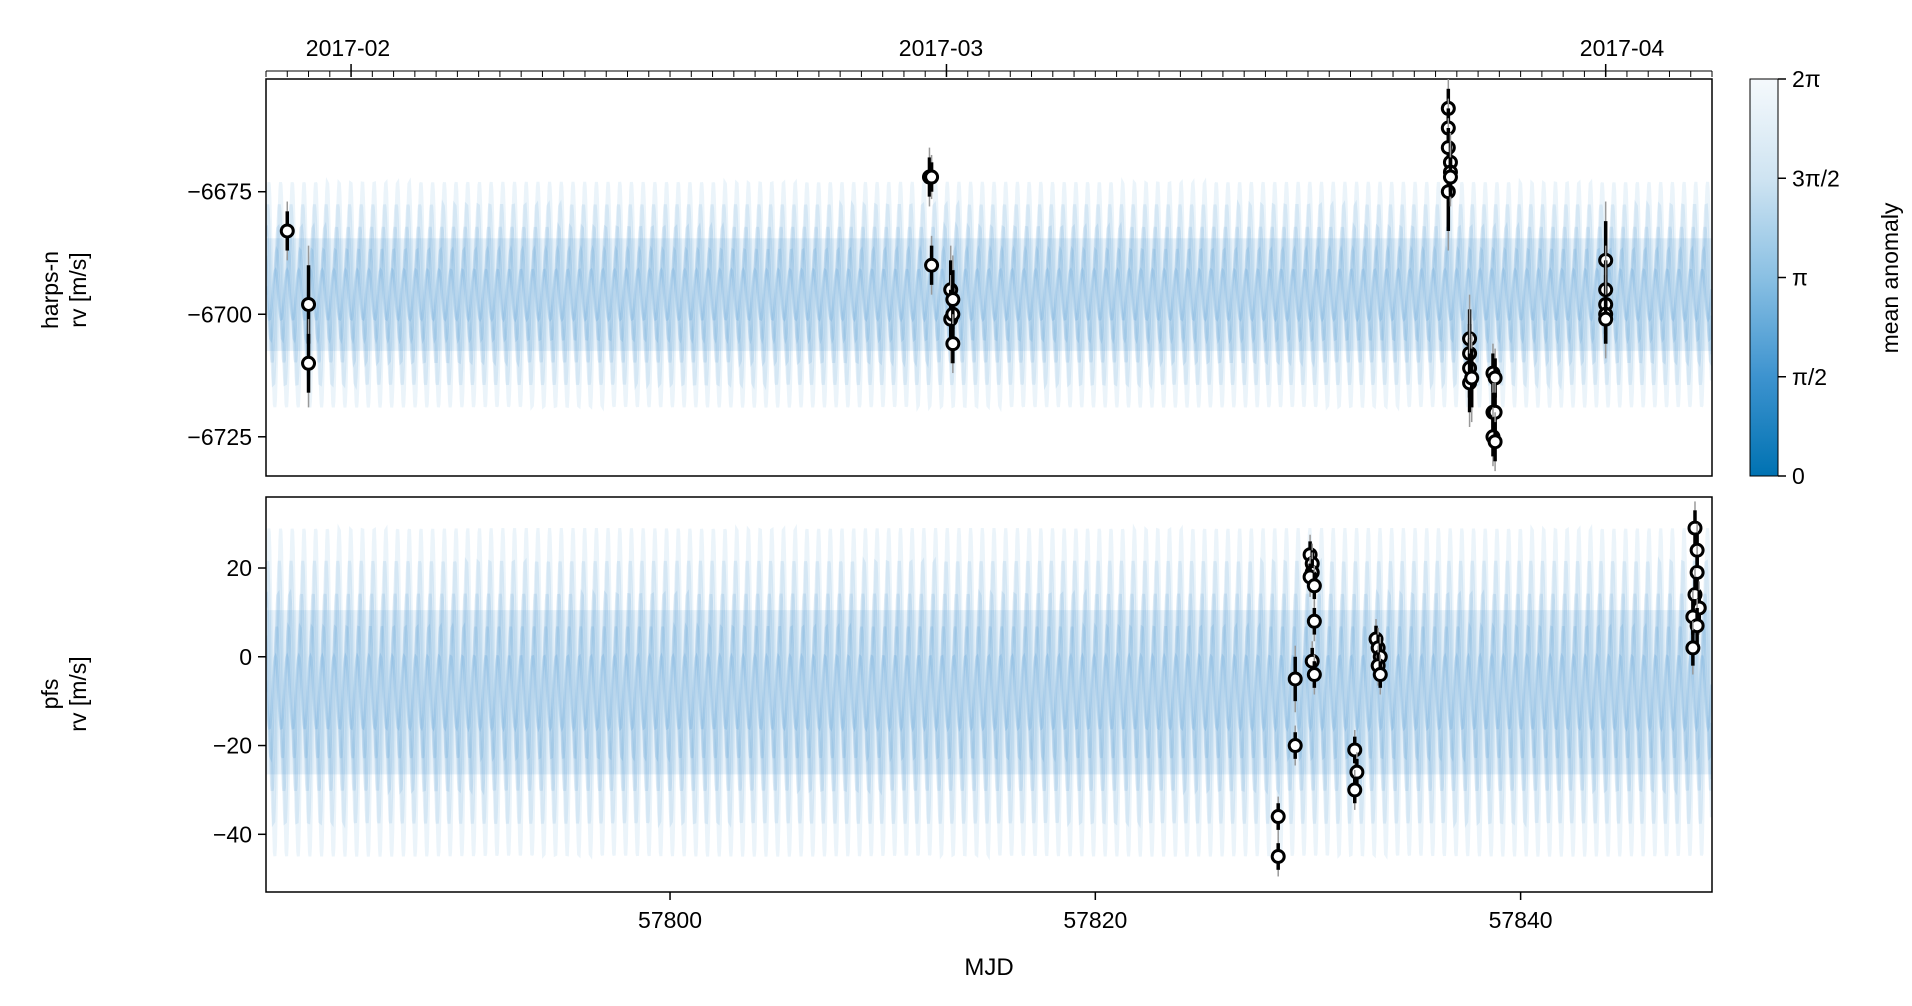  Describe the element at coordinates (219, 314) in the screenshot. I see `y-tick-label: −6700` at that location.